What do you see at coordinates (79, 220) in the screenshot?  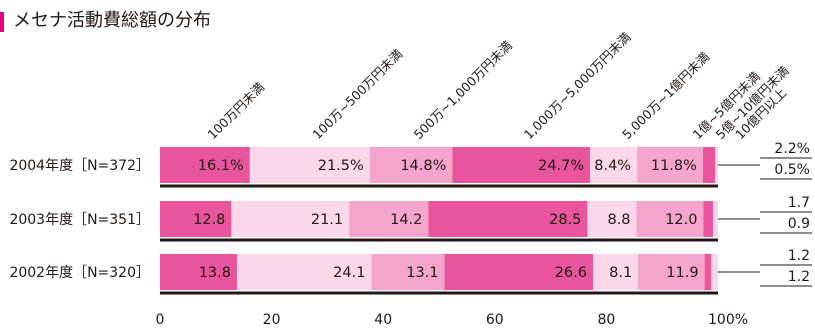 I see `row-label: 2003年度［N=351］` at bounding box center [79, 220].